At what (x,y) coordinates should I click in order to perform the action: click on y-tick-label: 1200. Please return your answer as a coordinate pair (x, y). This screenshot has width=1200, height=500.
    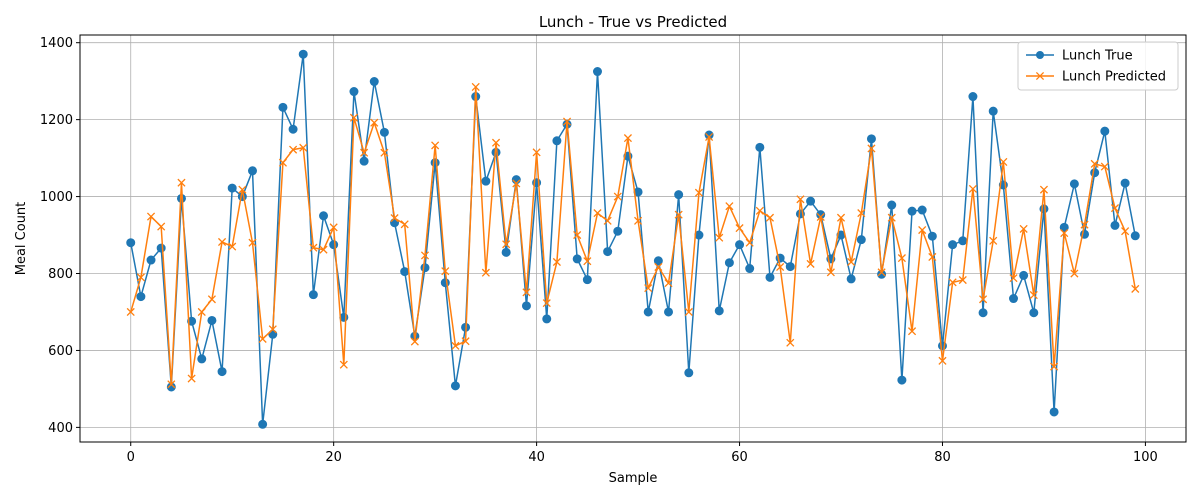
    Looking at the image, I should click on (56, 120).